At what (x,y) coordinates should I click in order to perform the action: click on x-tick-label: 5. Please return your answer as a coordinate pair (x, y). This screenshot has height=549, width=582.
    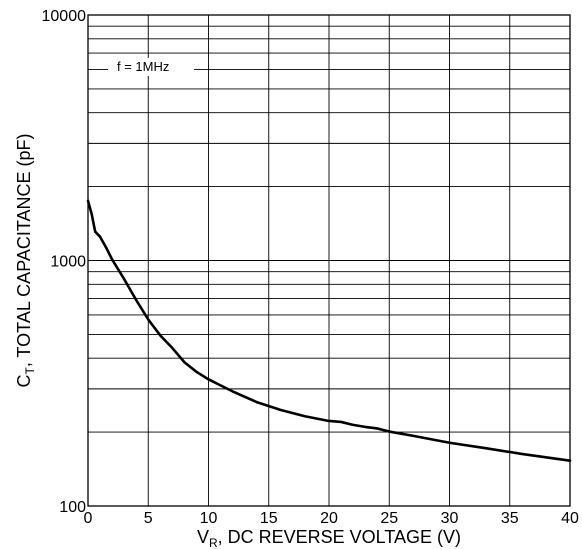
    Looking at the image, I should click on (148, 518).